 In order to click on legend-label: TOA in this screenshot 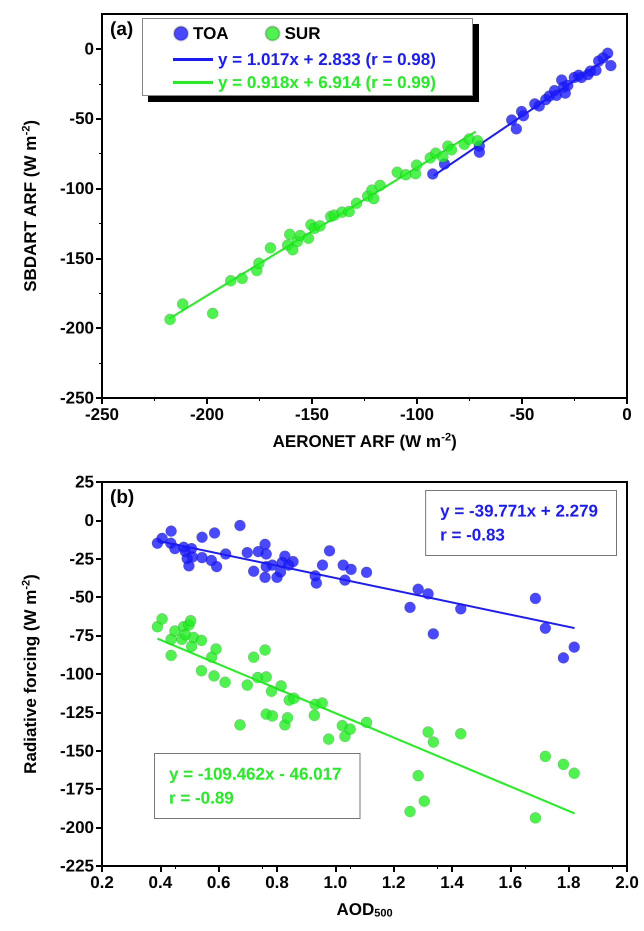, I will do `click(211, 33)`.